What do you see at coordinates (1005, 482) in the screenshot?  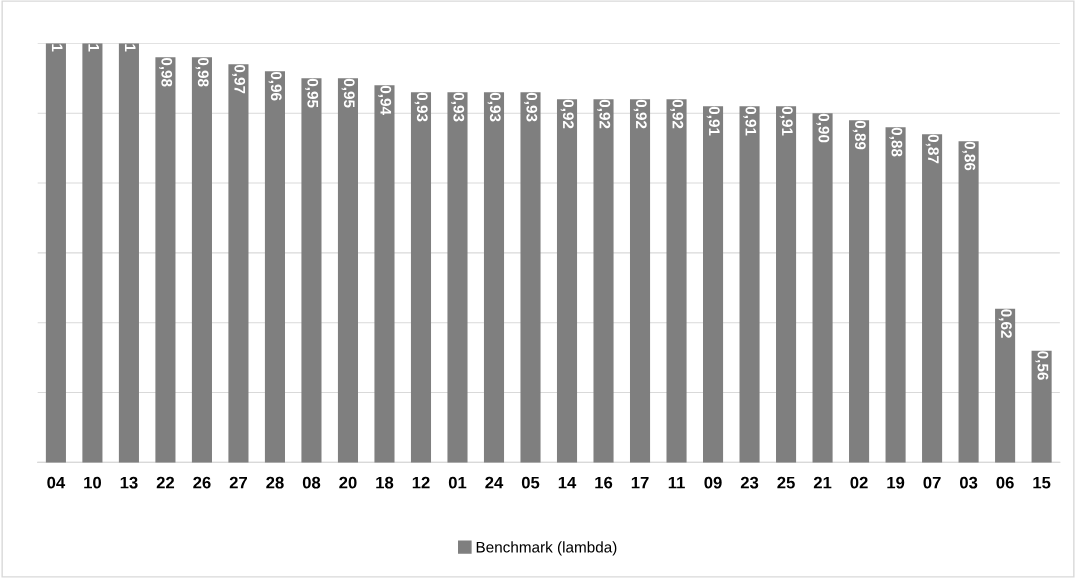 I see `x-tick-label: 06` at bounding box center [1005, 482].